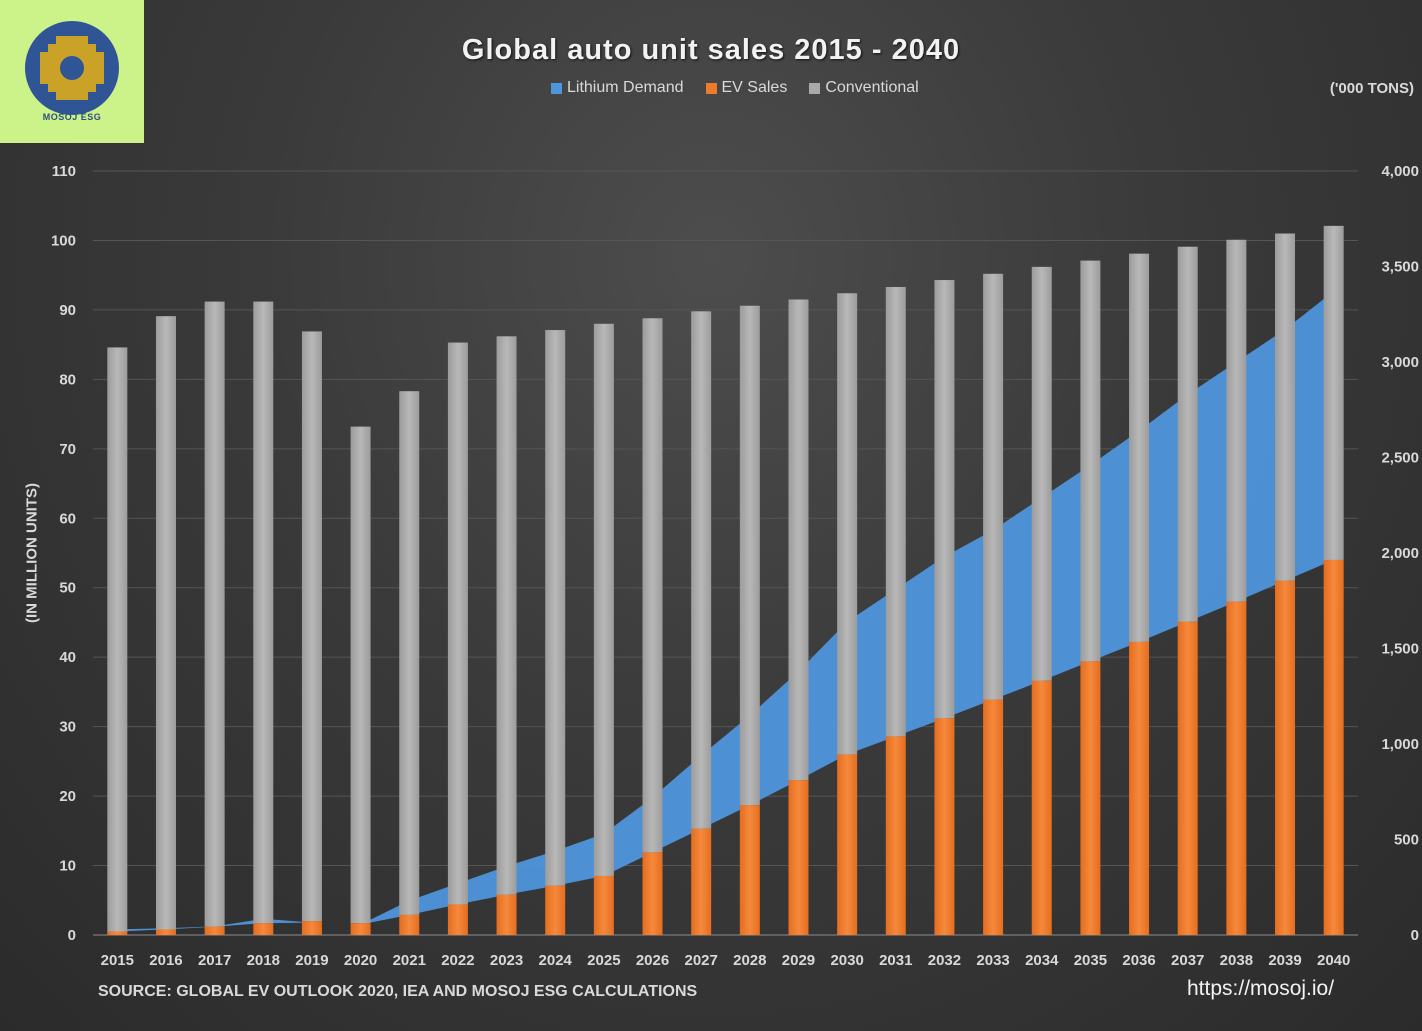 This screenshot has width=1422, height=1031. What do you see at coordinates (1400, 171) in the screenshot?
I see `y-right-tick-label: 4,000` at bounding box center [1400, 171].